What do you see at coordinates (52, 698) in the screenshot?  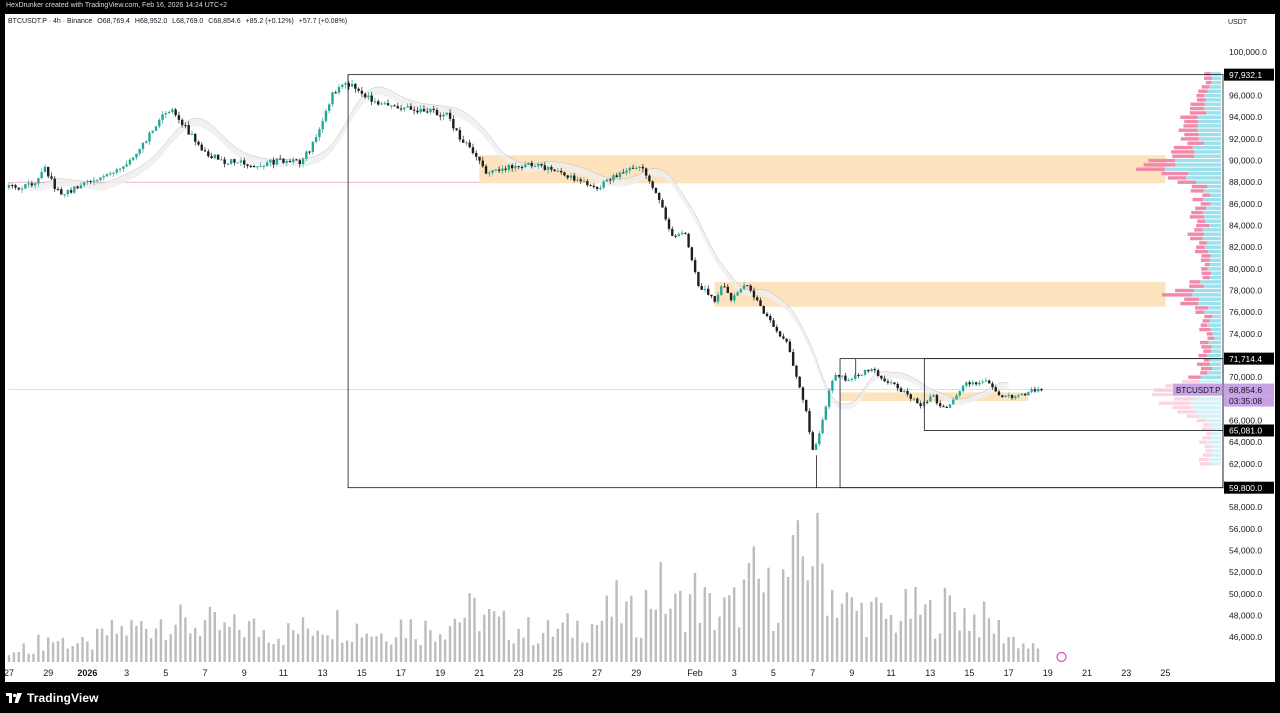 I see `tradingview-logo: TradingView` at bounding box center [52, 698].